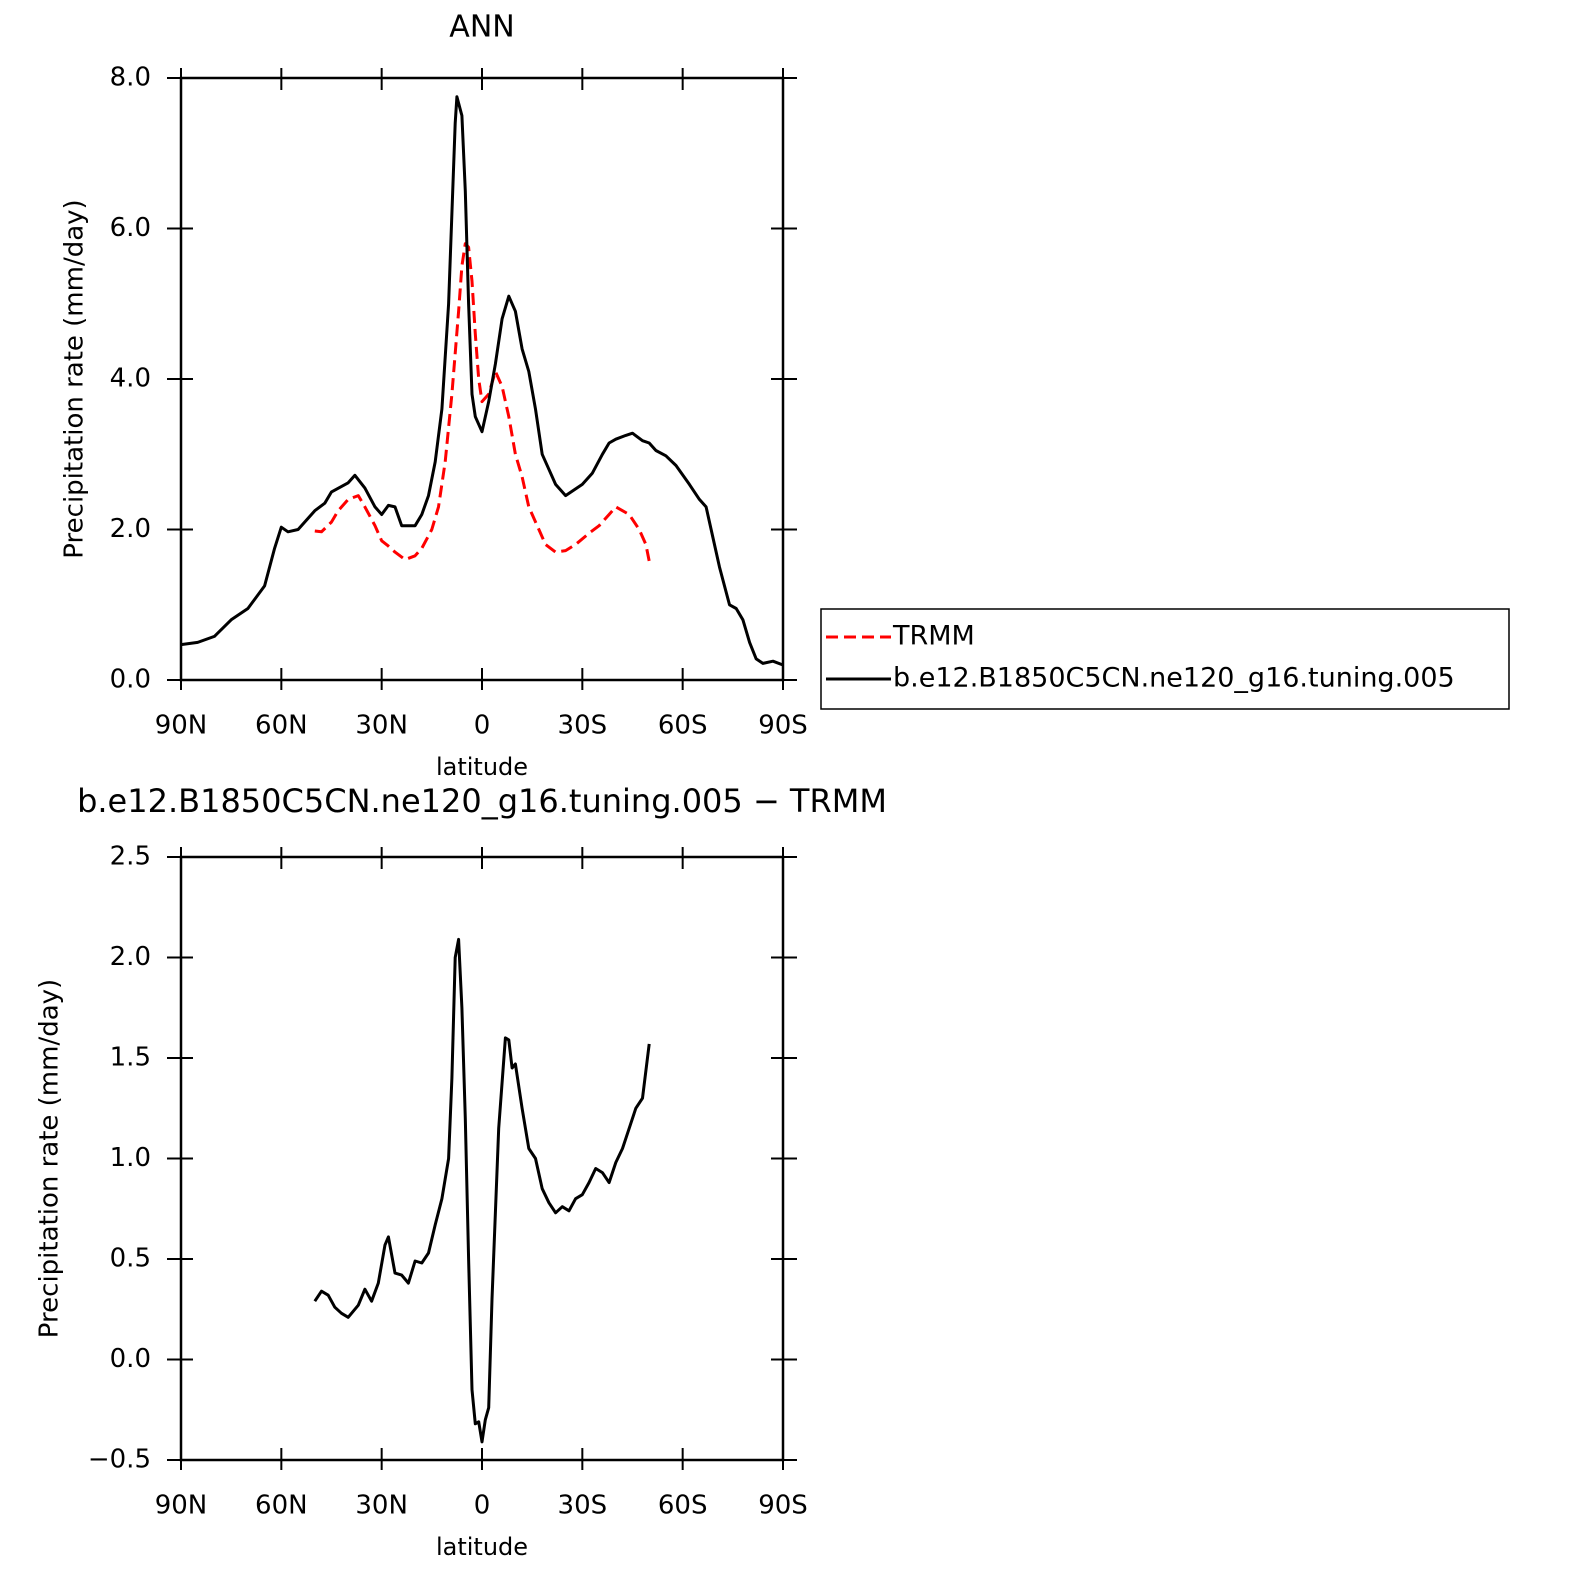 This screenshot has width=1574, height=1574. Describe the element at coordinates (1165, 659) in the screenshot. I see `legend-box` at that location.